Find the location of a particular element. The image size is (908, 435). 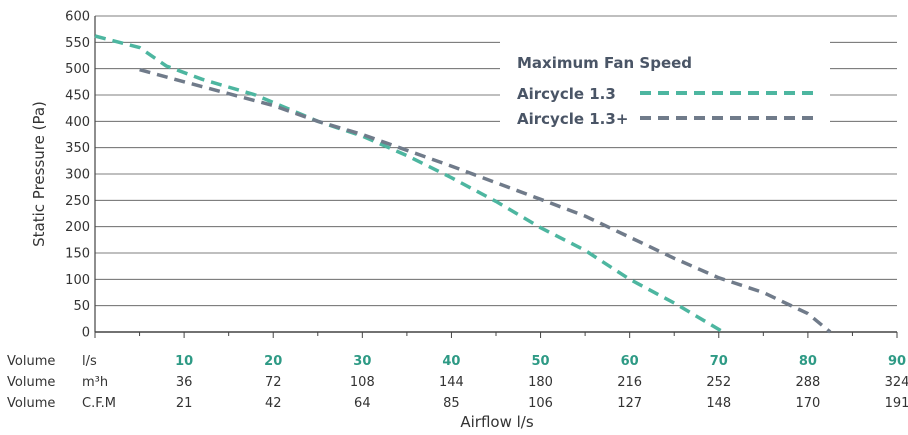

legend-background is located at coordinates (665, 90).